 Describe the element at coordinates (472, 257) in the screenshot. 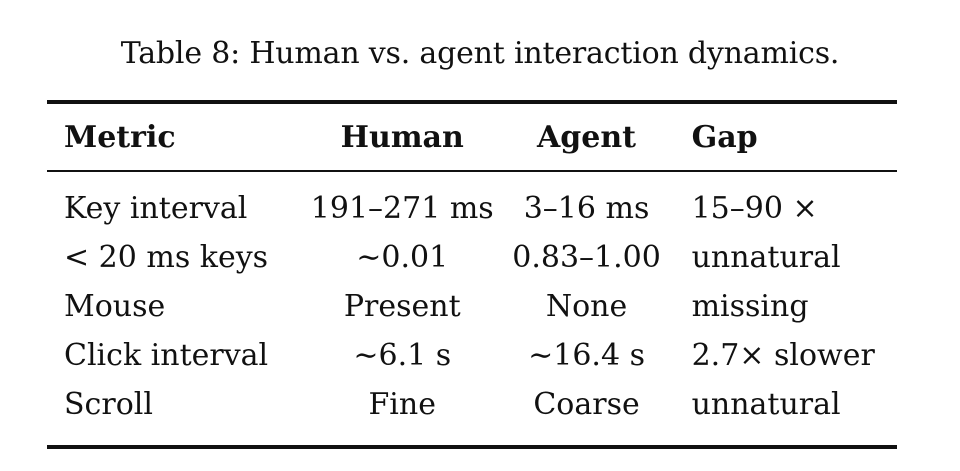

I see `table-row: < 20 ms keys ∼0.01 0.83–1.00 unnatural` at that location.